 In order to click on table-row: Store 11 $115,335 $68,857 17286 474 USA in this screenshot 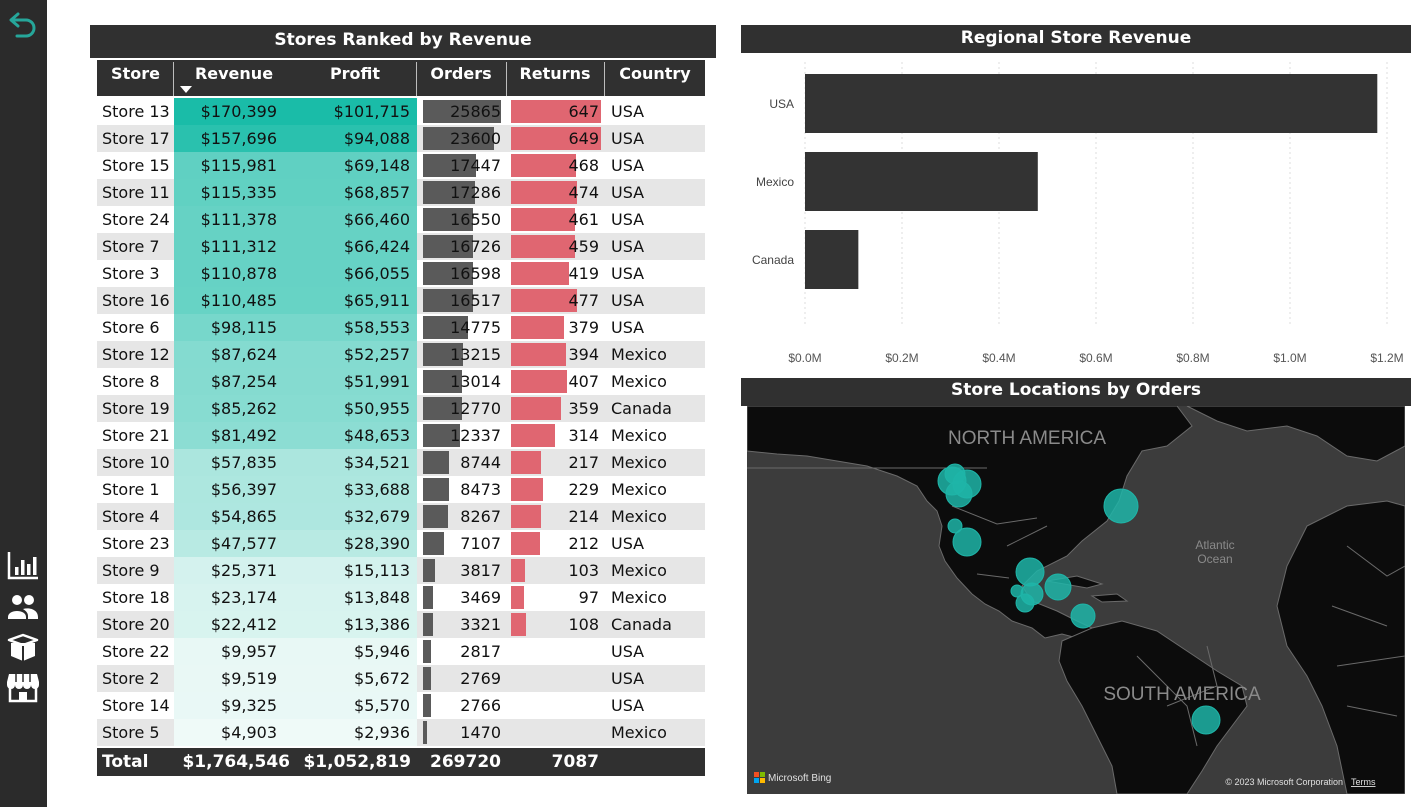, I will do `click(401, 192)`.